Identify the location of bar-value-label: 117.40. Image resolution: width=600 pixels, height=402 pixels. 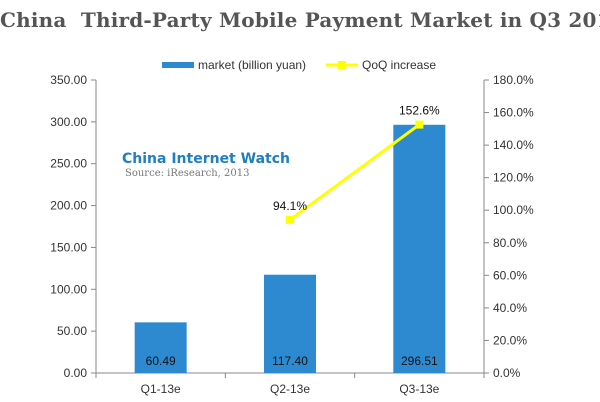
(290, 361).